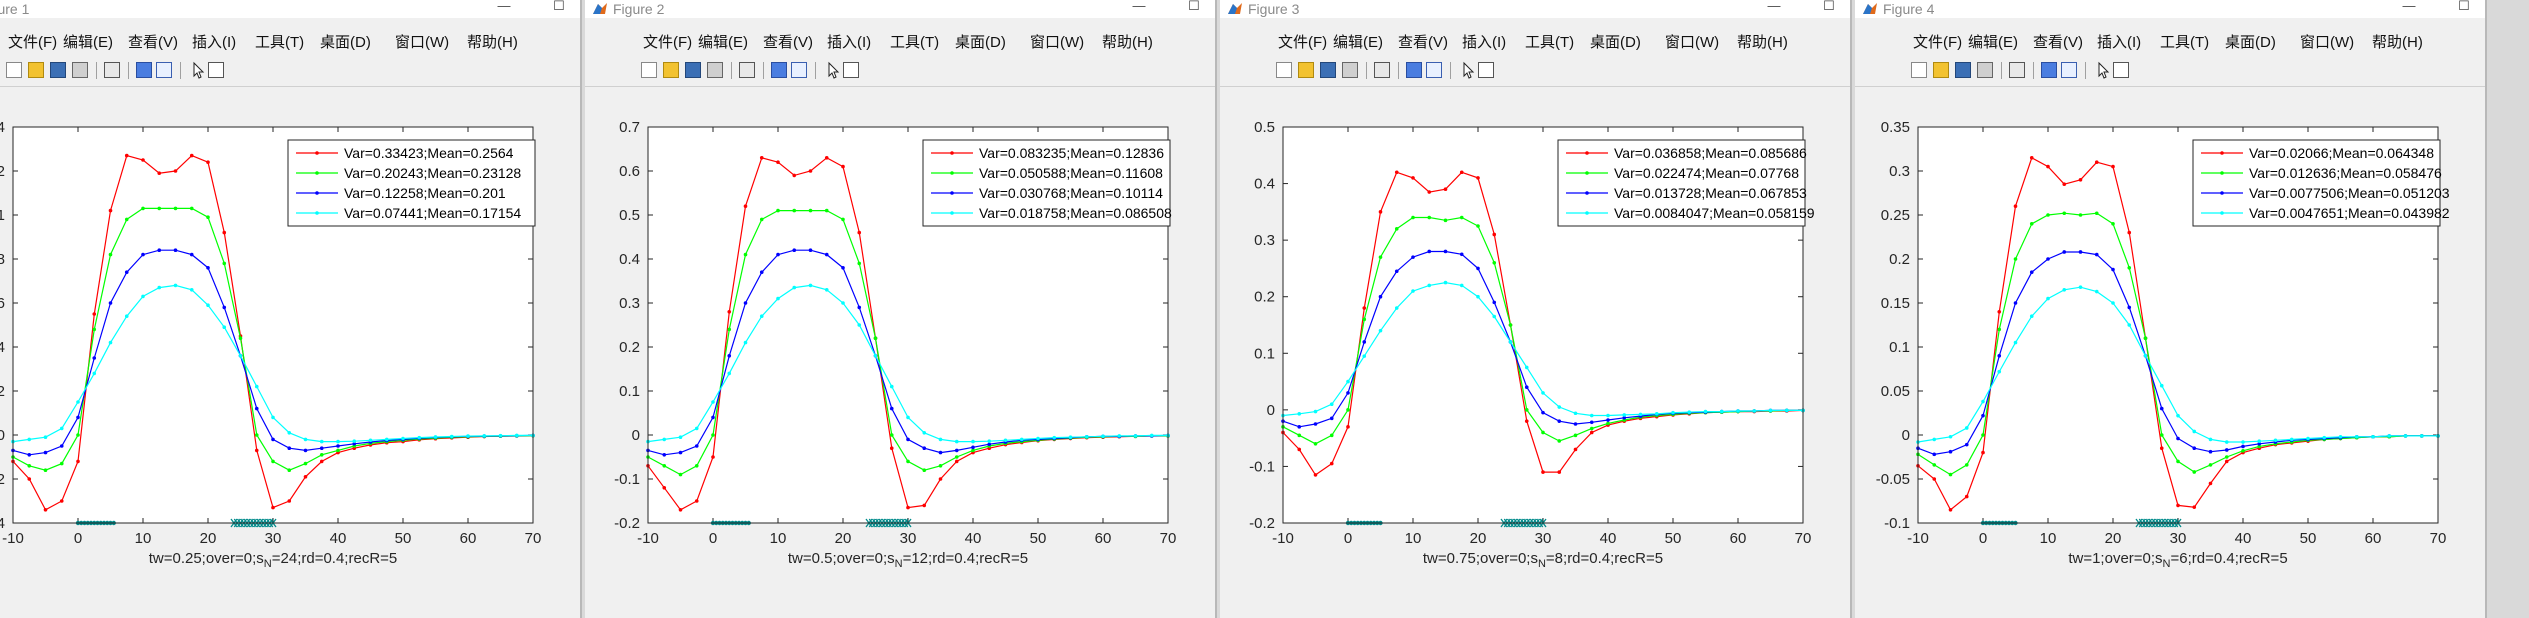  I want to click on x-tick-label: -10, so click(648, 538).